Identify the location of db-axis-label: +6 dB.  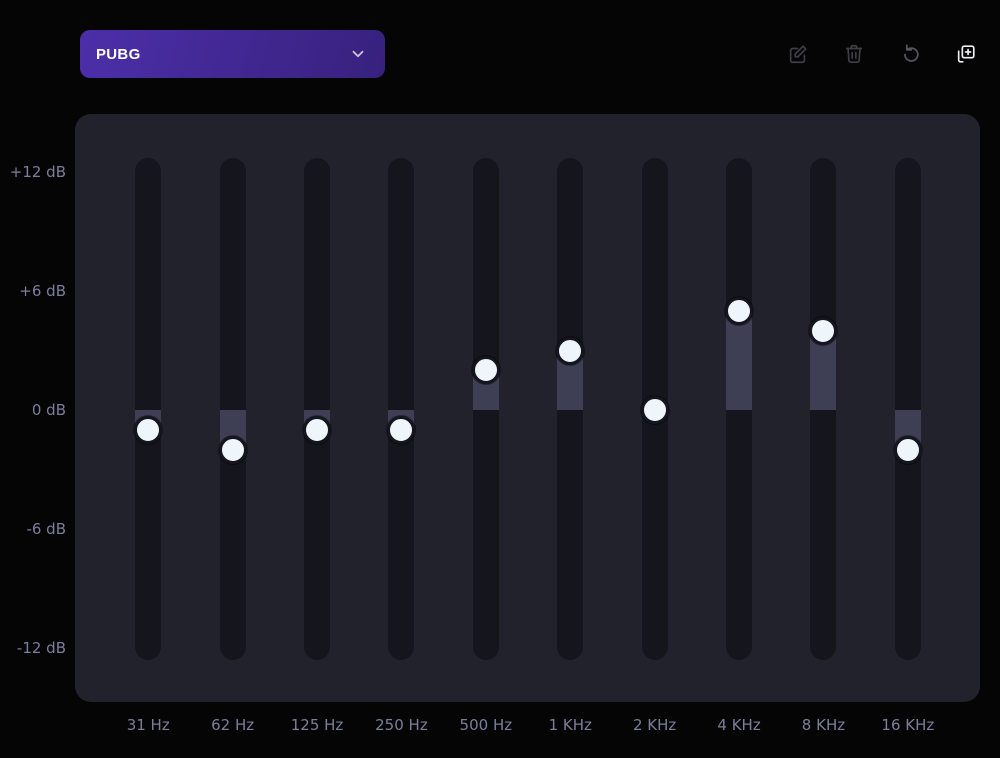
(42, 291).